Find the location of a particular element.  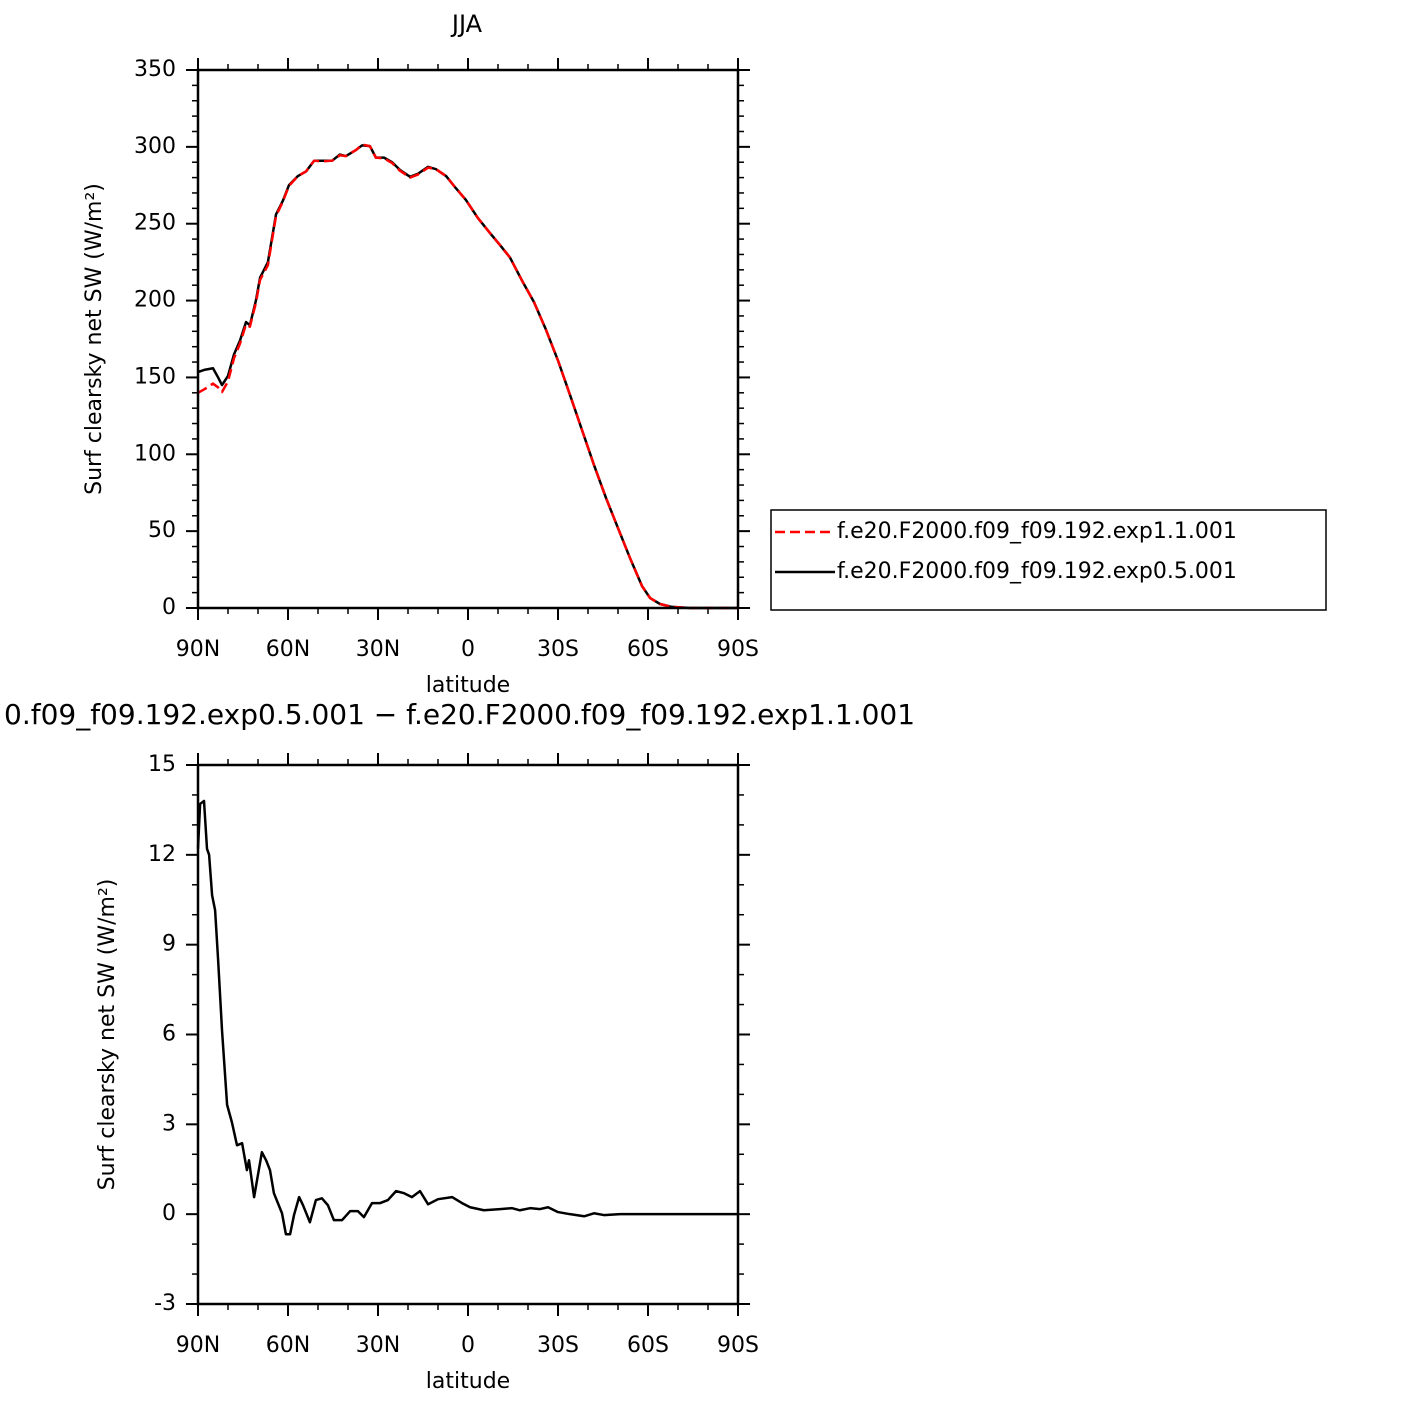

y-tick-label: 200 is located at coordinates (155, 300).